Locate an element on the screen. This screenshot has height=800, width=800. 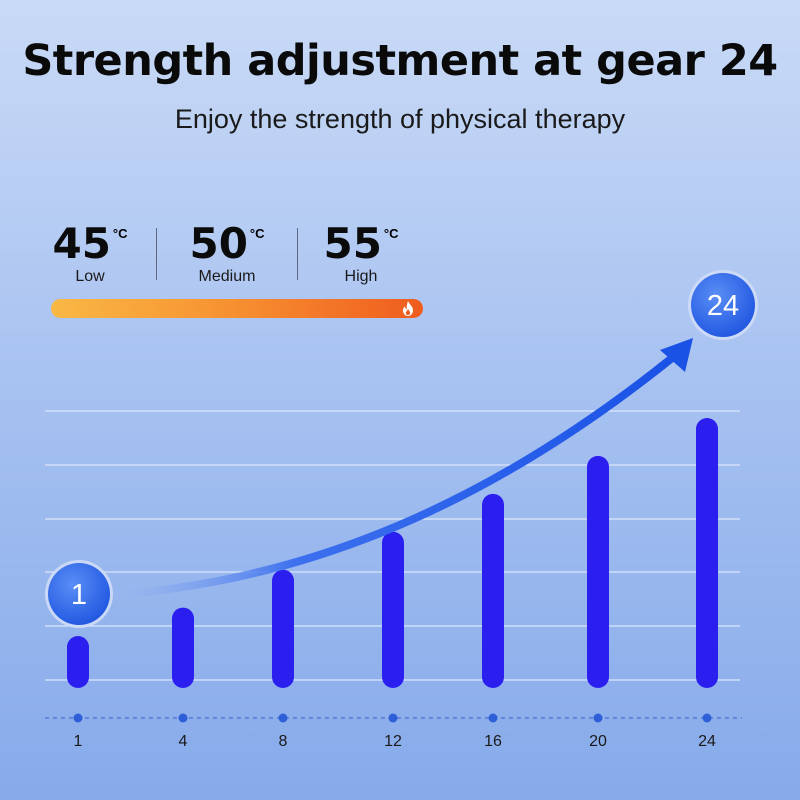
temp-low-unit: °C is located at coordinates (120, 233).